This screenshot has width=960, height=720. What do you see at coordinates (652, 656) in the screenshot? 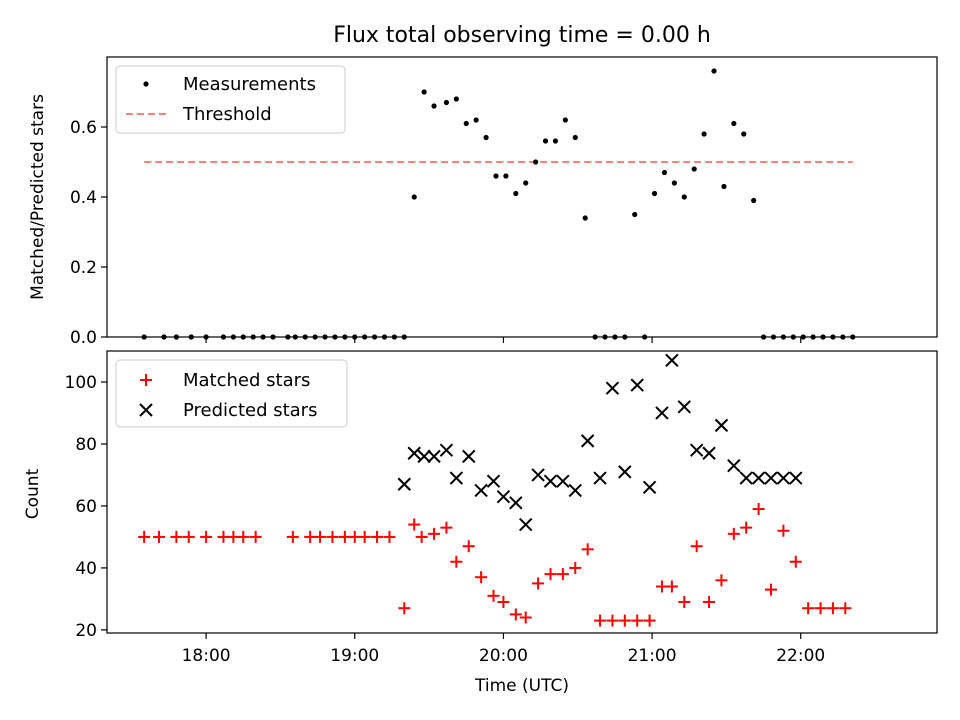
I see `x-tick-label: 21:00` at bounding box center [652, 656].